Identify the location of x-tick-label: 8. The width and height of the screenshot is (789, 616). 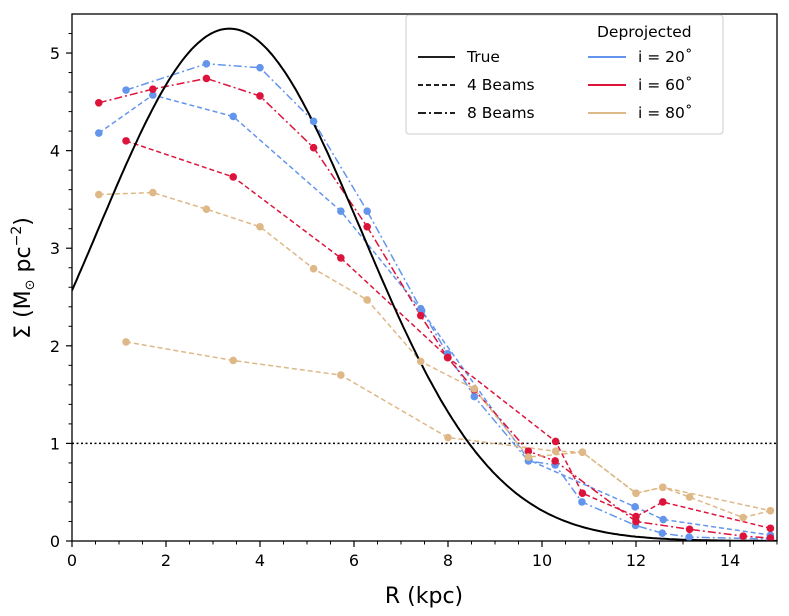
(448, 560).